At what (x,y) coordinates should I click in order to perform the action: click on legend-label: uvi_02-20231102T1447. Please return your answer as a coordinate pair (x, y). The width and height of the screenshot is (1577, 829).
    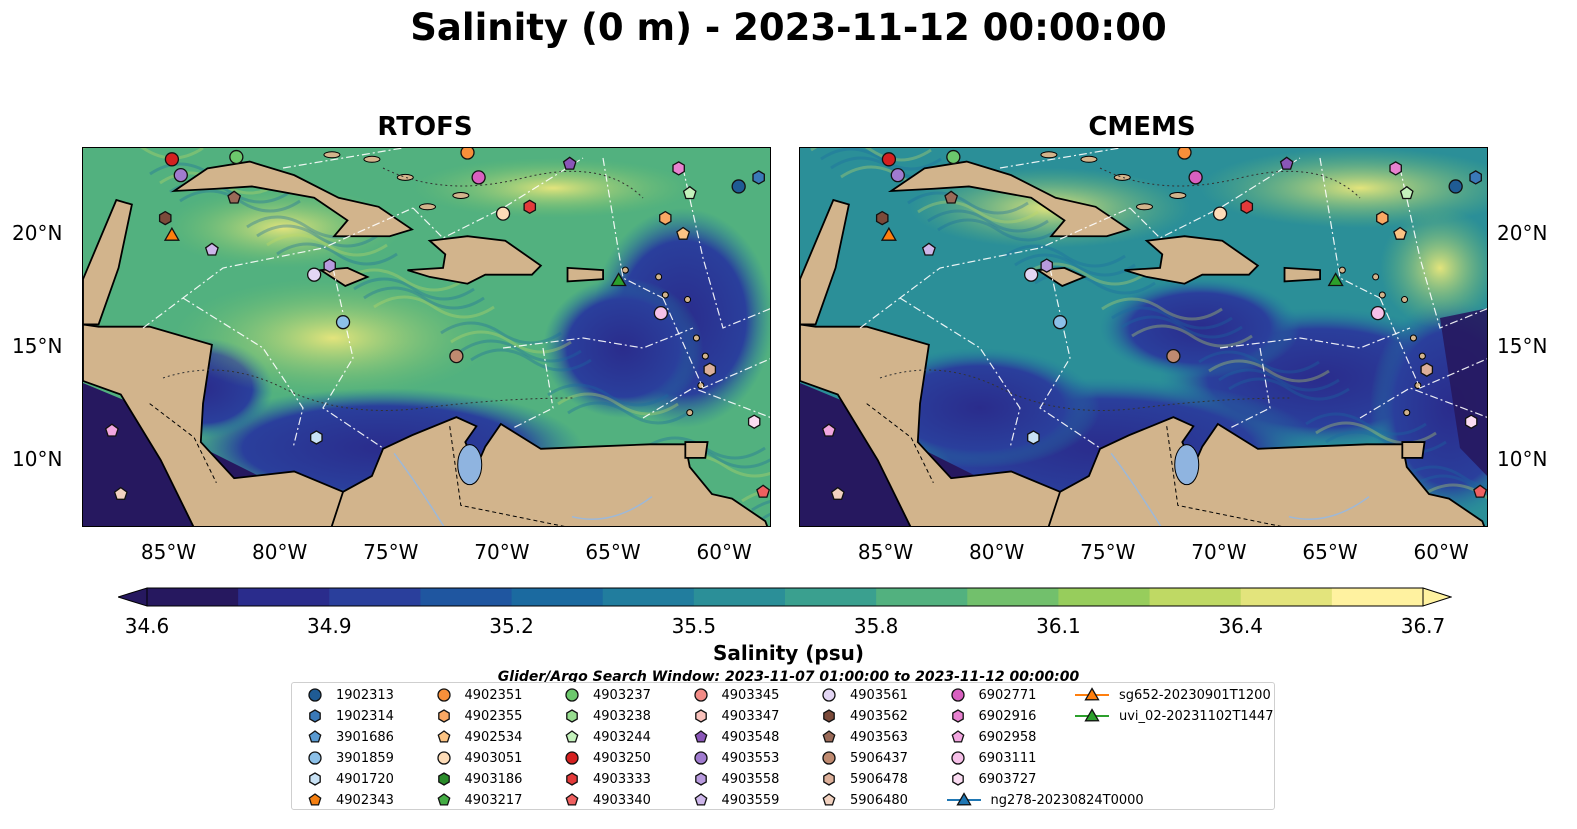
    Looking at the image, I should click on (1196, 716).